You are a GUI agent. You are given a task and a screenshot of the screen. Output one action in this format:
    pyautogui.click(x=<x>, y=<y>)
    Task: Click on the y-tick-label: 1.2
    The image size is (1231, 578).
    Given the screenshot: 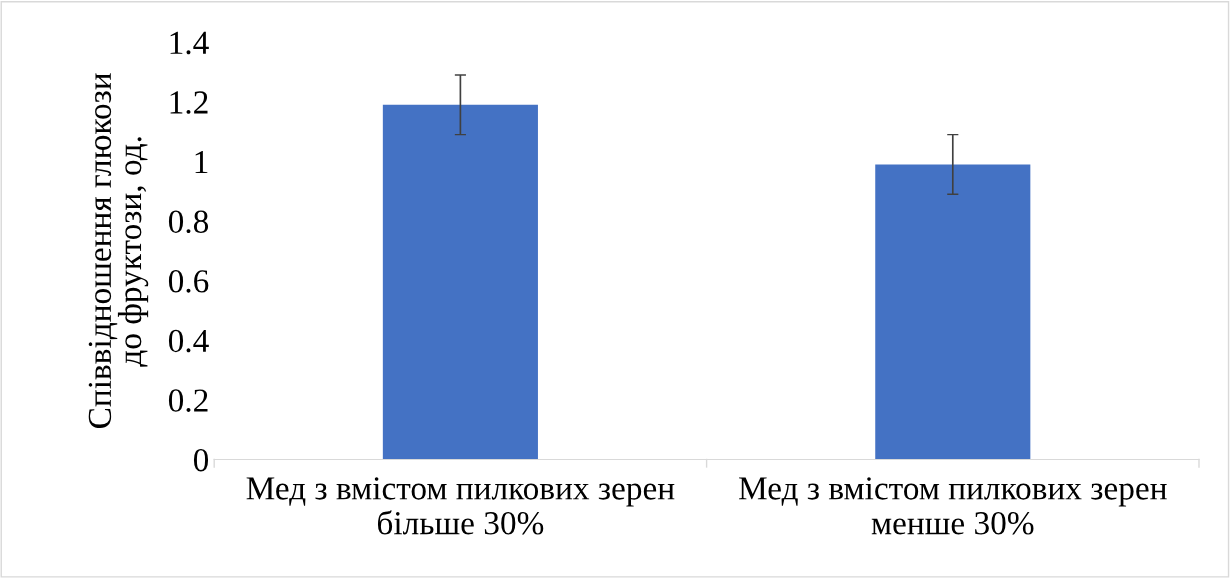 What is the action you would take?
    pyautogui.click(x=189, y=102)
    